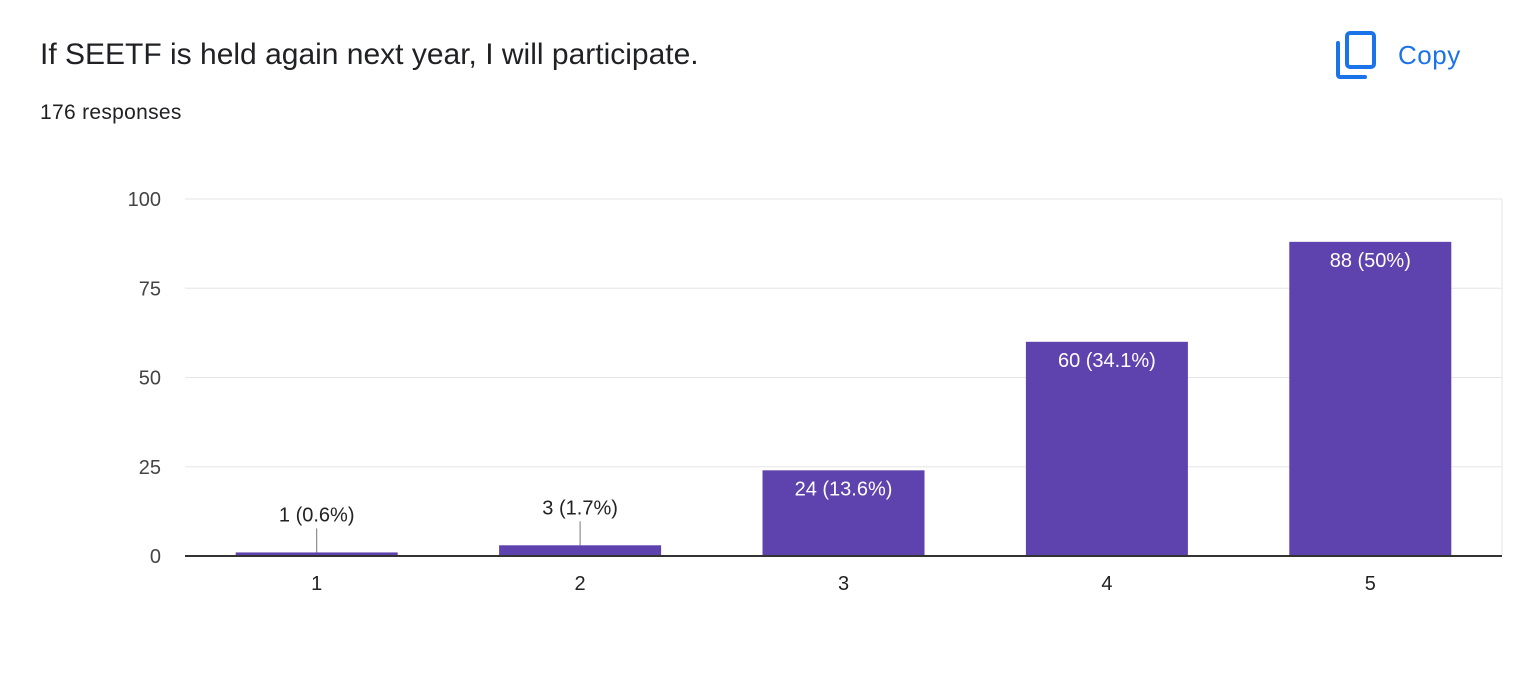 This screenshot has width=1516, height=698. I want to click on data-label: 1 (0.6%), so click(317, 515).